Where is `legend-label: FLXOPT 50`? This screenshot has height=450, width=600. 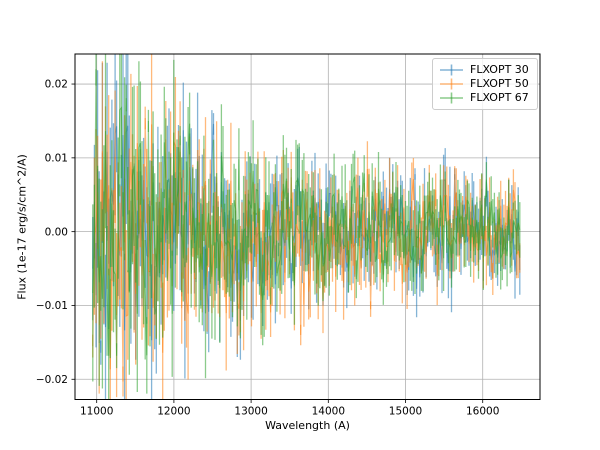
legend-label: FLXOPT 50 is located at coordinates (499, 83).